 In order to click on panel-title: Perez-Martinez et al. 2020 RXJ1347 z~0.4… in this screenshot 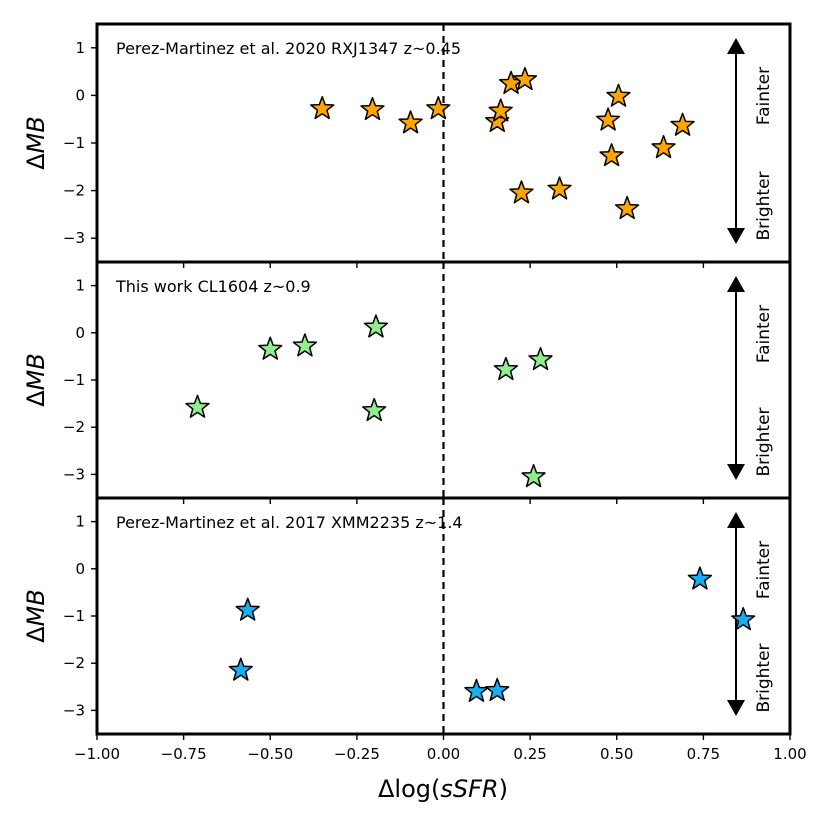, I will do `click(288, 48)`.